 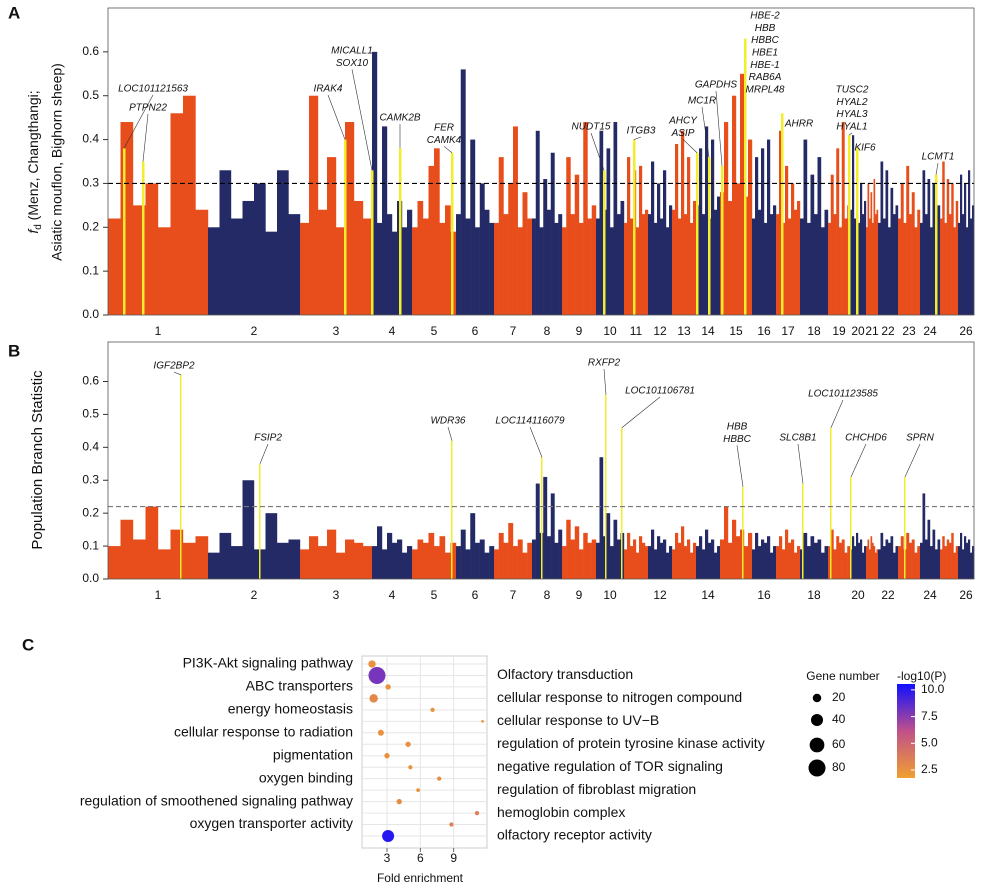 What do you see at coordinates (268, 438) in the screenshot?
I see `gene-label: FSIP2` at bounding box center [268, 438].